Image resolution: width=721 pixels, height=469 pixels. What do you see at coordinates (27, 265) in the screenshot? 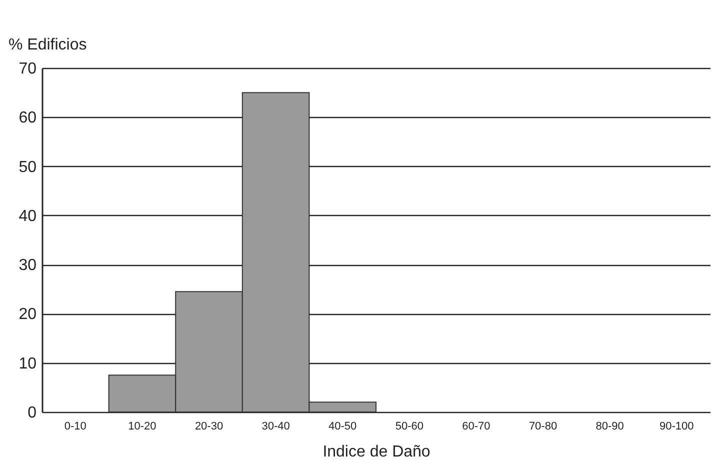
I see `y-tick-label: 30` at bounding box center [27, 265].